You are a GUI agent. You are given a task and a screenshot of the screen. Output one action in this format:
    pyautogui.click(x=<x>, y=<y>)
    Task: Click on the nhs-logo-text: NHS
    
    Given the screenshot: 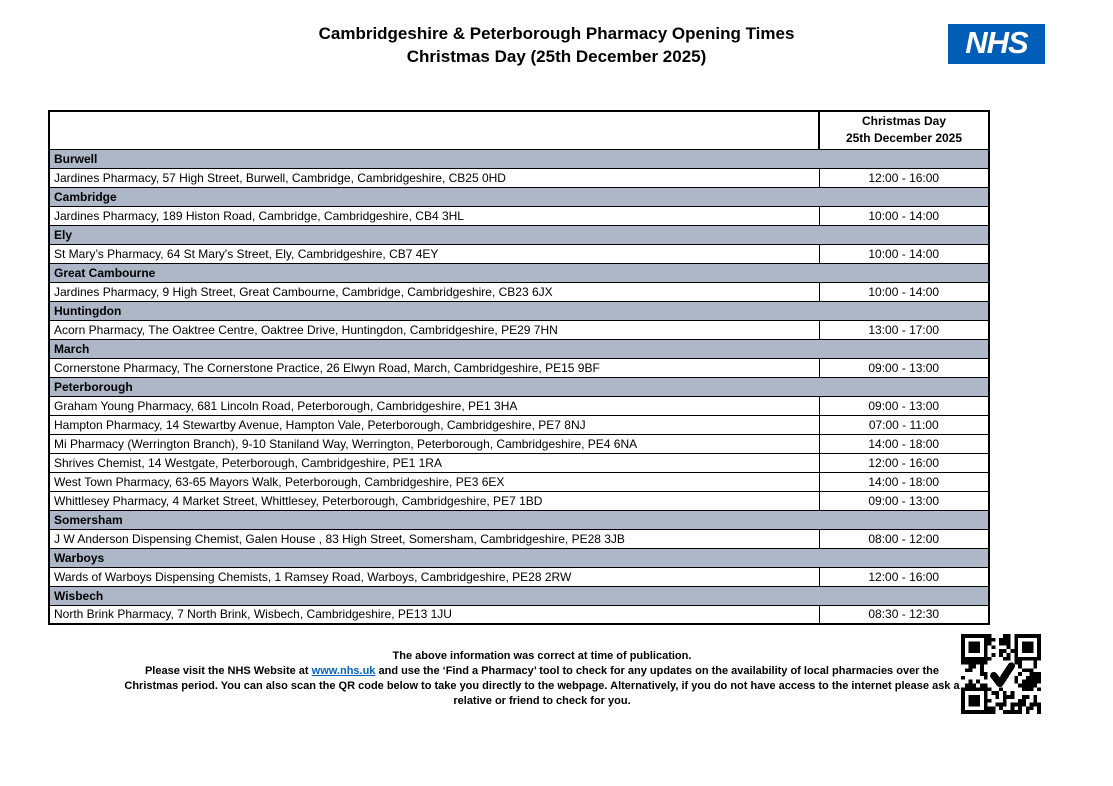 What is the action you would take?
    pyautogui.click(x=996, y=42)
    